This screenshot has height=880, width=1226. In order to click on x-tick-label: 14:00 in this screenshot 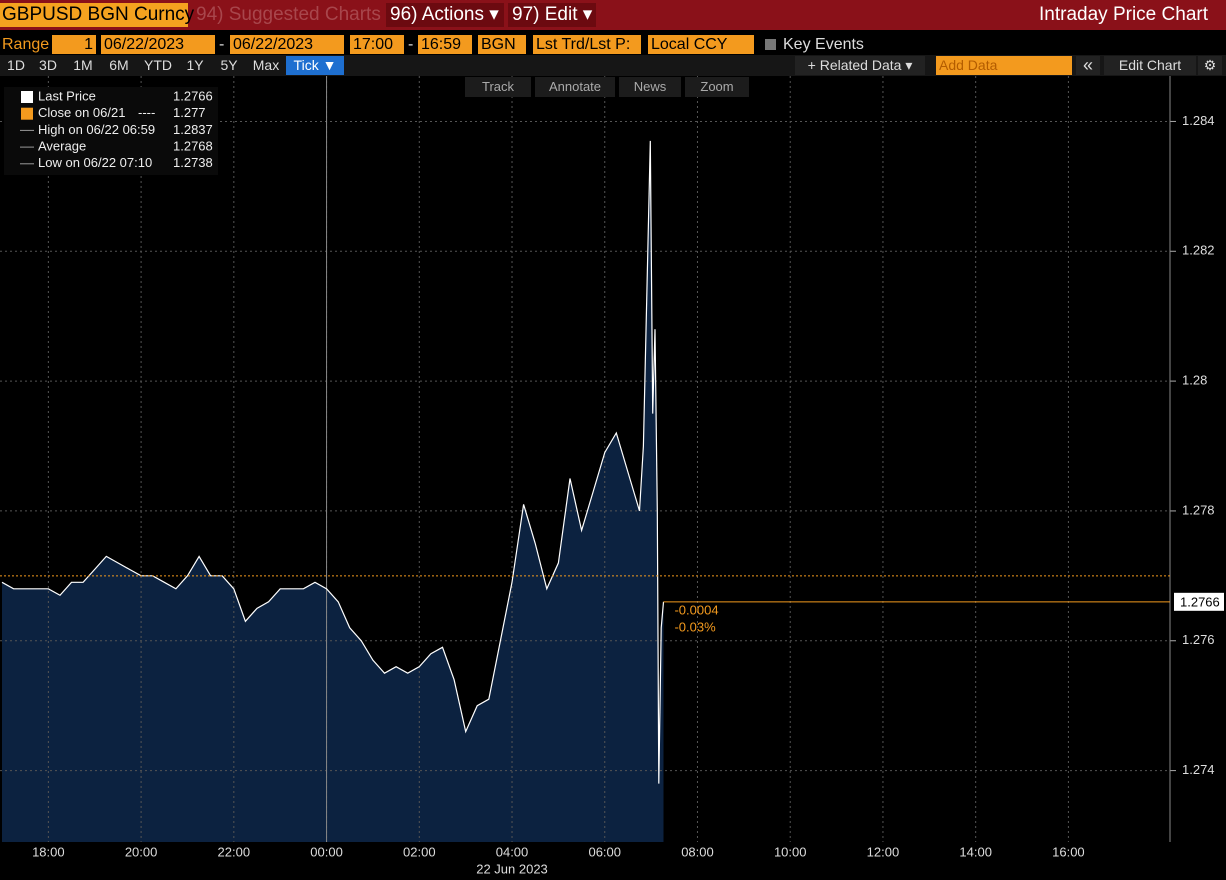, I will do `click(975, 851)`.